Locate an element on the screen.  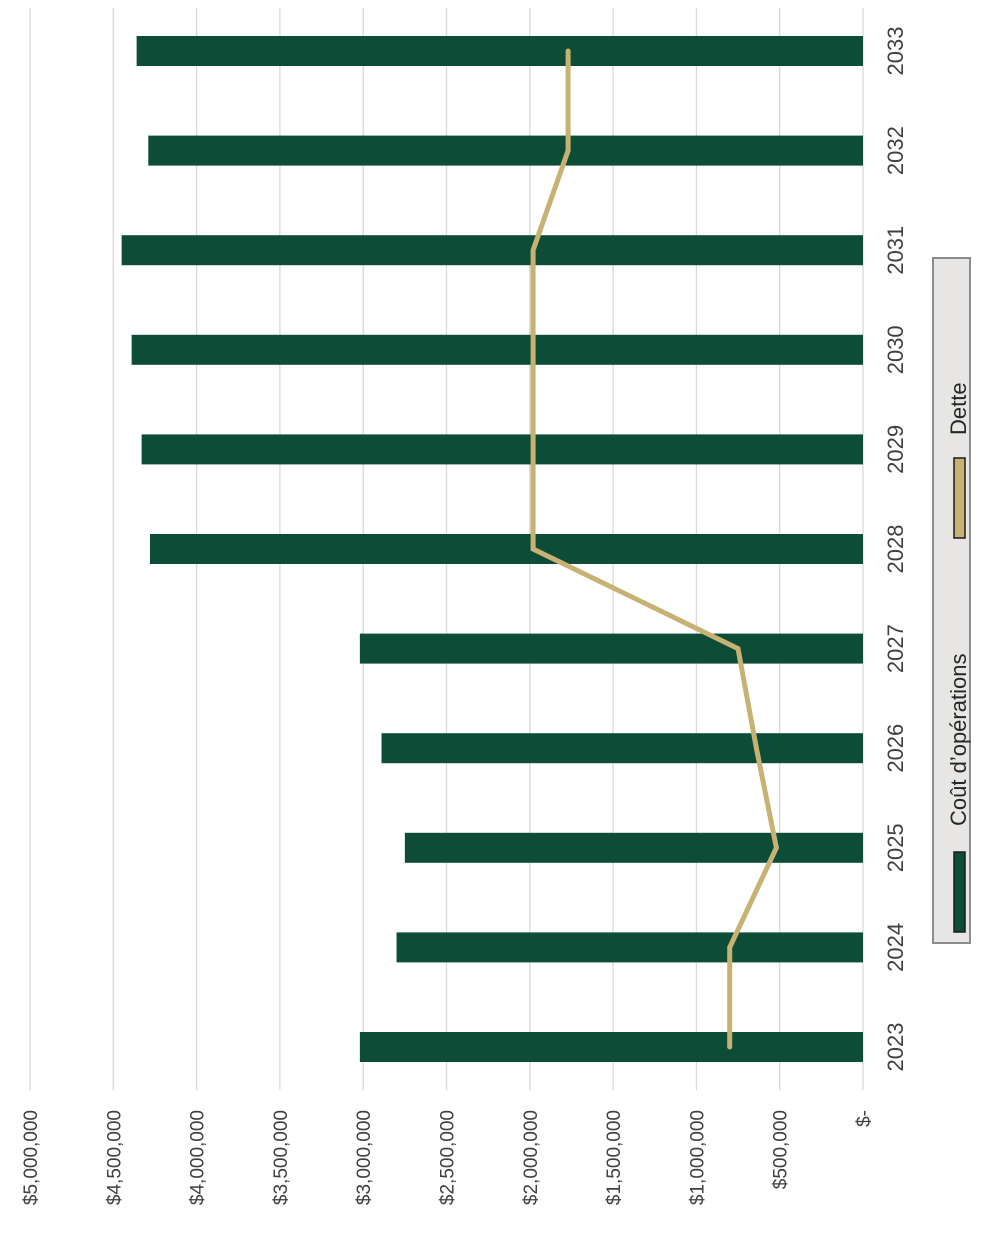
legend-label-dette: Dette is located at coordinates (958, 408).